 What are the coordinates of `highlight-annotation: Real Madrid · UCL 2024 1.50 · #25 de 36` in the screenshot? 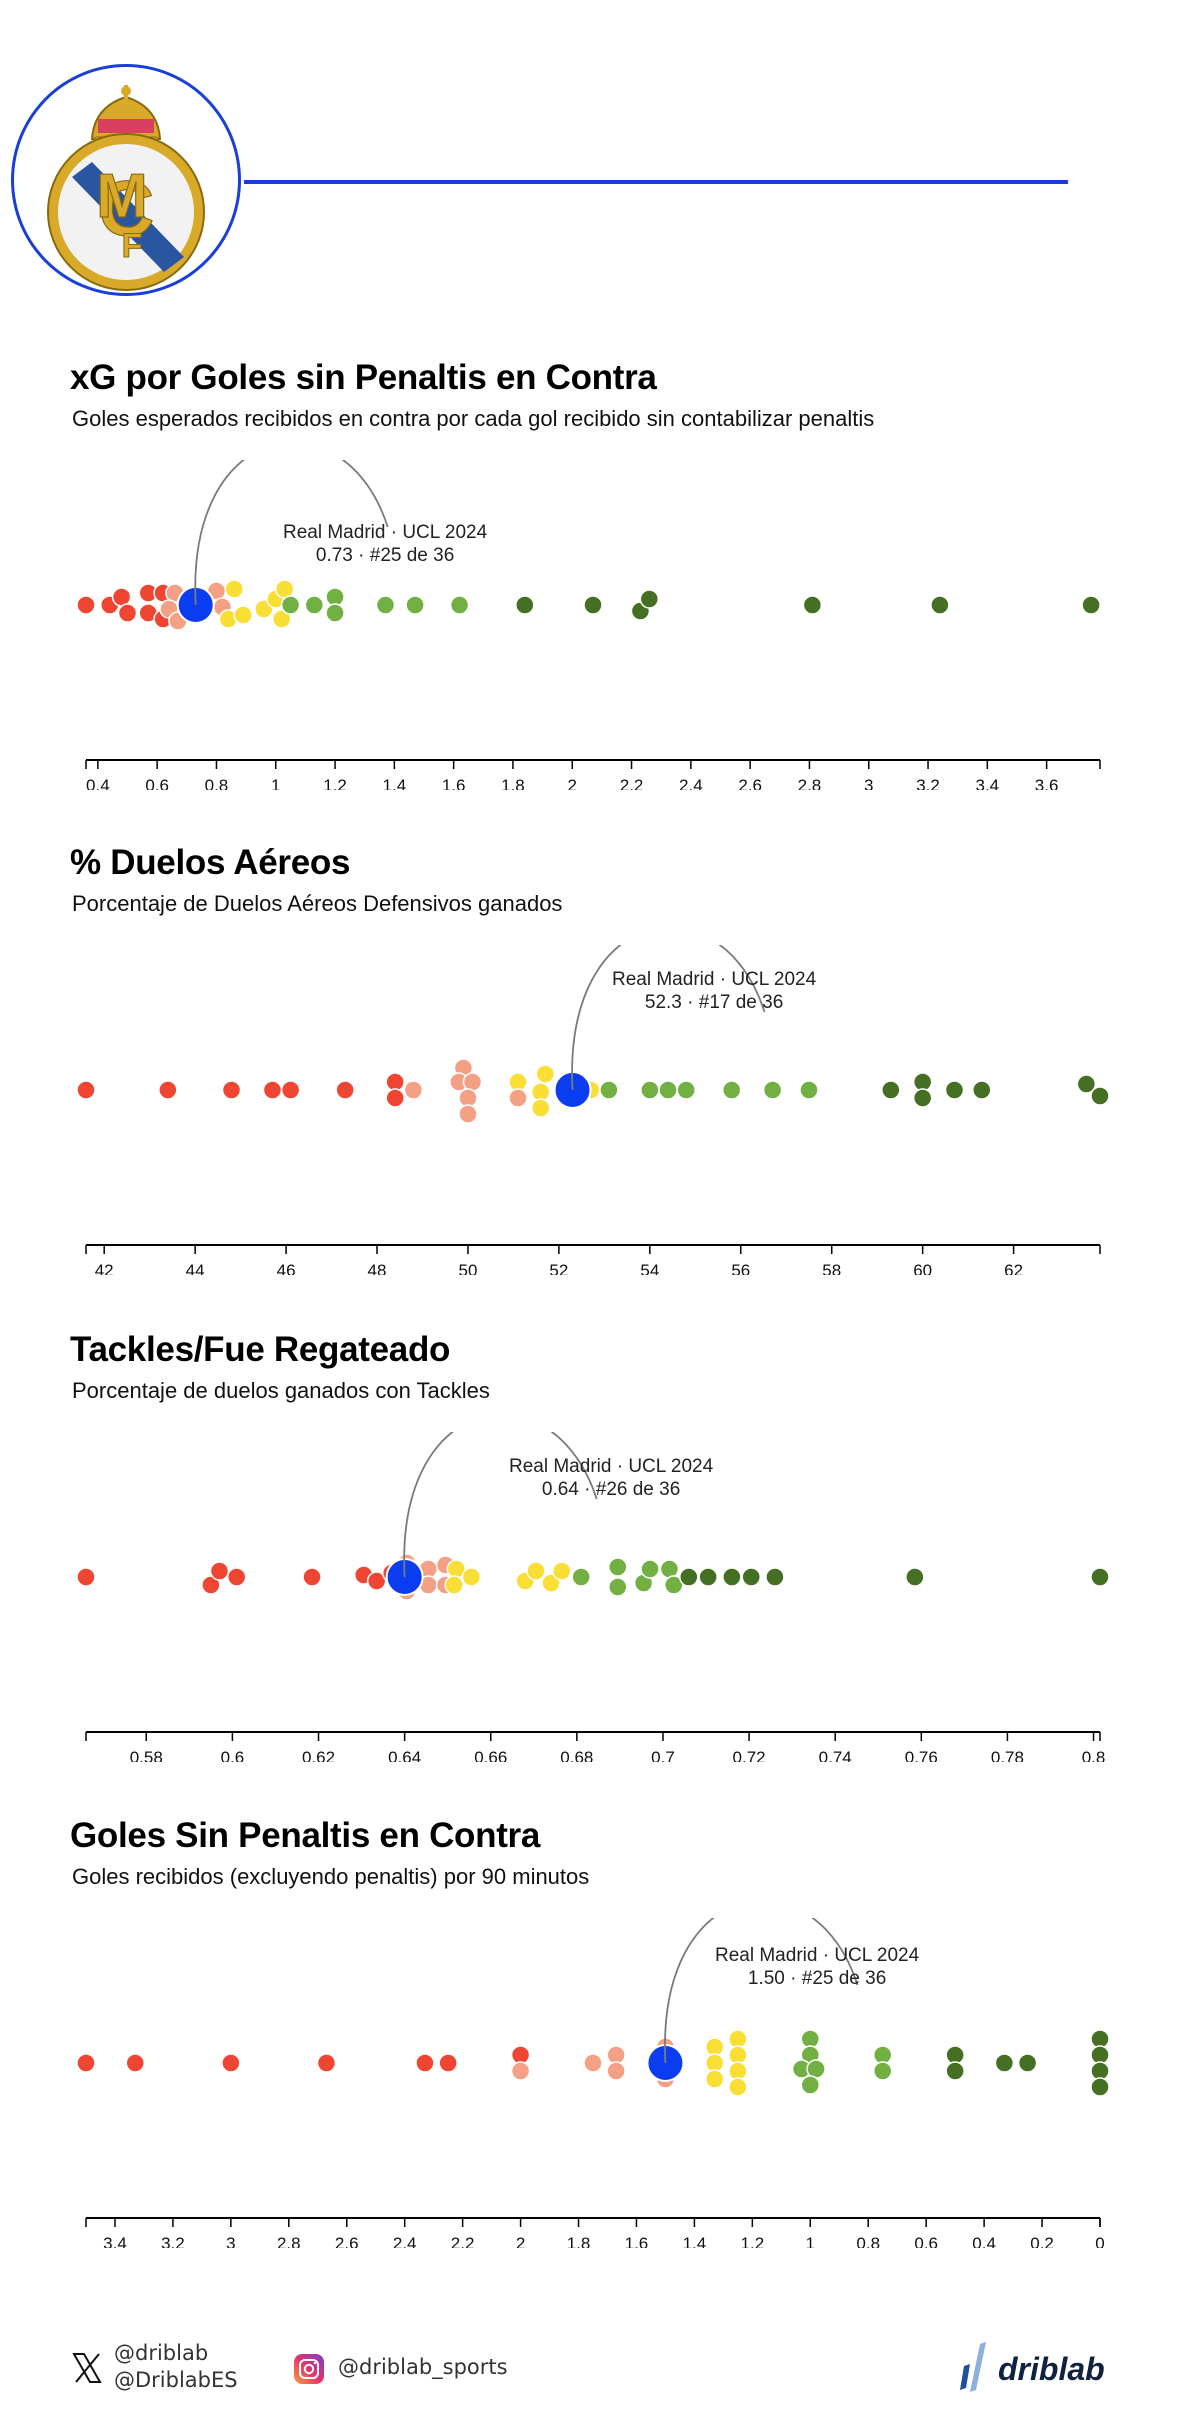 It's located at (817, 1967).